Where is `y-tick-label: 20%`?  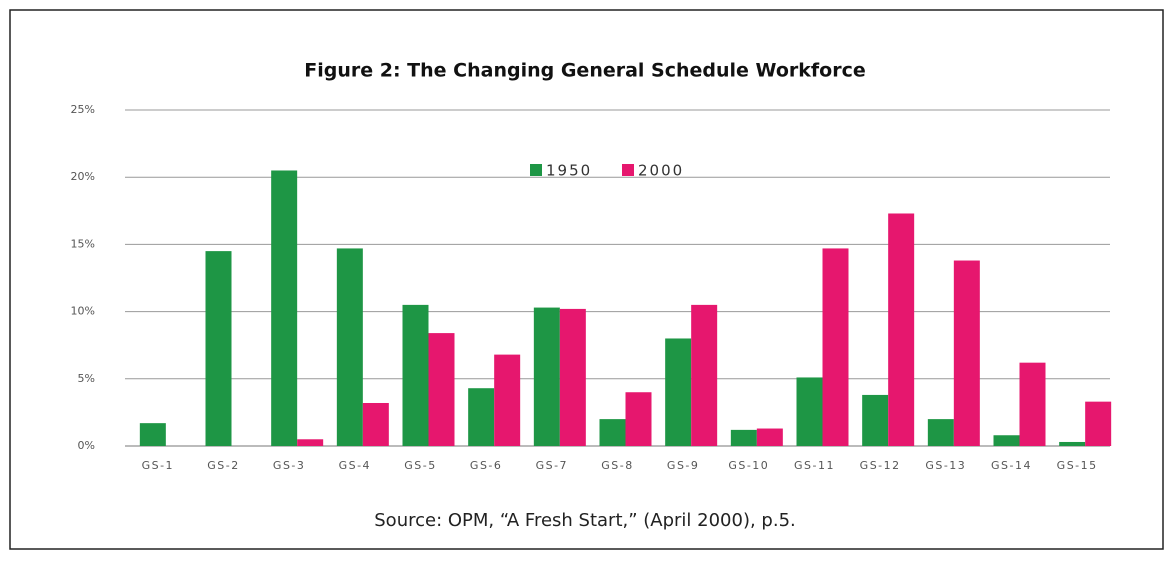
y-tick-label: 20% is located at coordinates (83, 176).